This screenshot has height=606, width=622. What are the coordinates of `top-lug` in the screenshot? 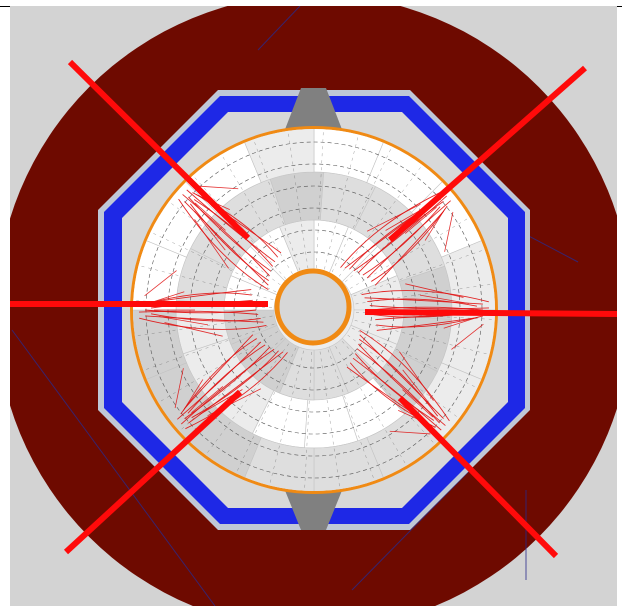 It's located at (313, 110).